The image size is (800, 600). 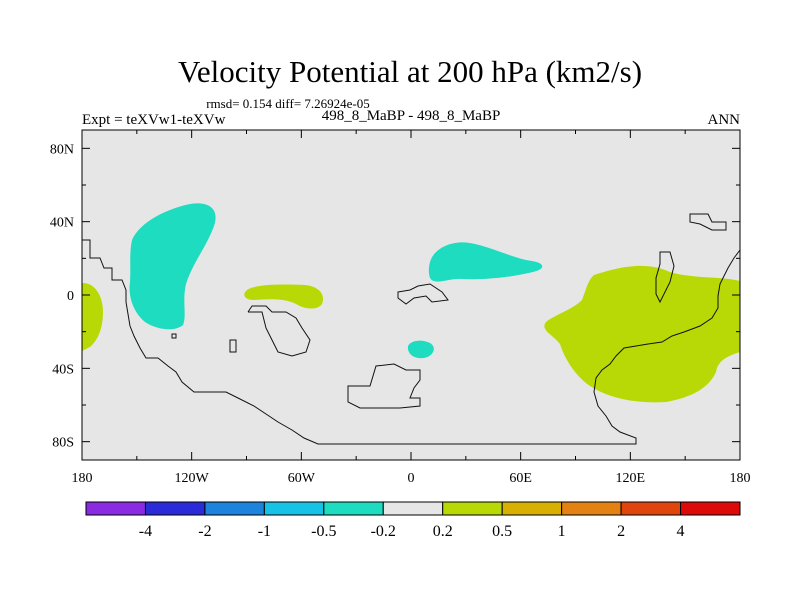 What do you see at coordinates (420, 349) in the screenshot?
I see `region-south-atlantic` at bounding box center [420, 349].